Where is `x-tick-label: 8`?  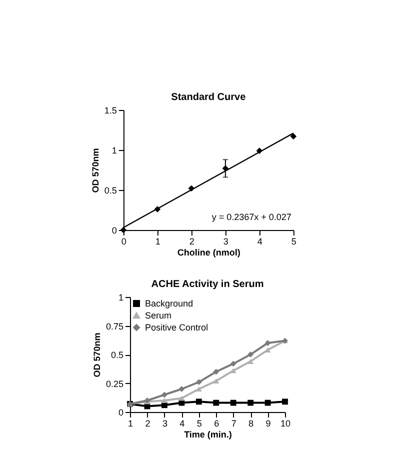 x-tick-label: 8 is located at coordinates (251, 423).